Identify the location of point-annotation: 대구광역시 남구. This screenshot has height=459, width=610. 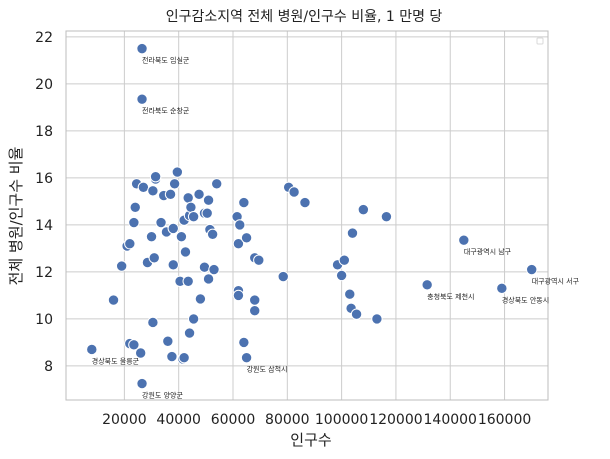
(488, 251).